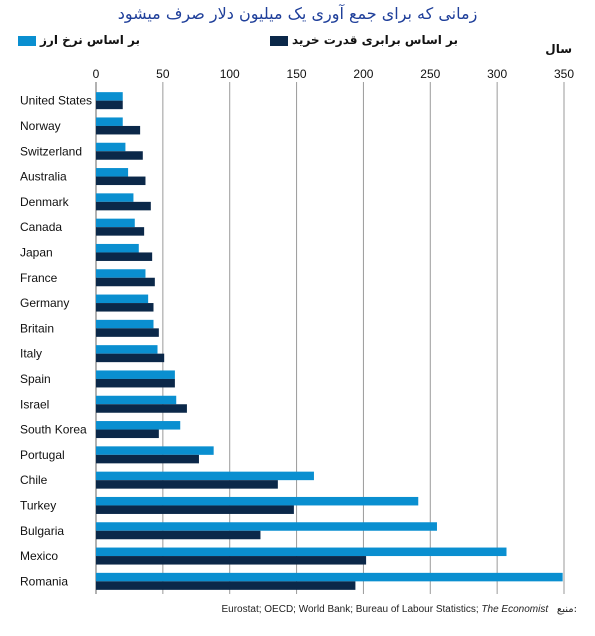 This screenshot has height=636, width=595. I want to click on x-tick-label: 150, so click(297, 74).